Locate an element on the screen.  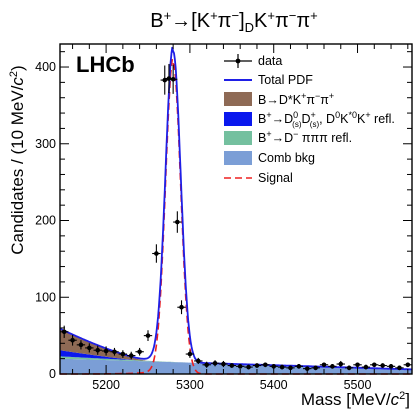
x-tick-label: 5300 is located at coordinates (190, 385).